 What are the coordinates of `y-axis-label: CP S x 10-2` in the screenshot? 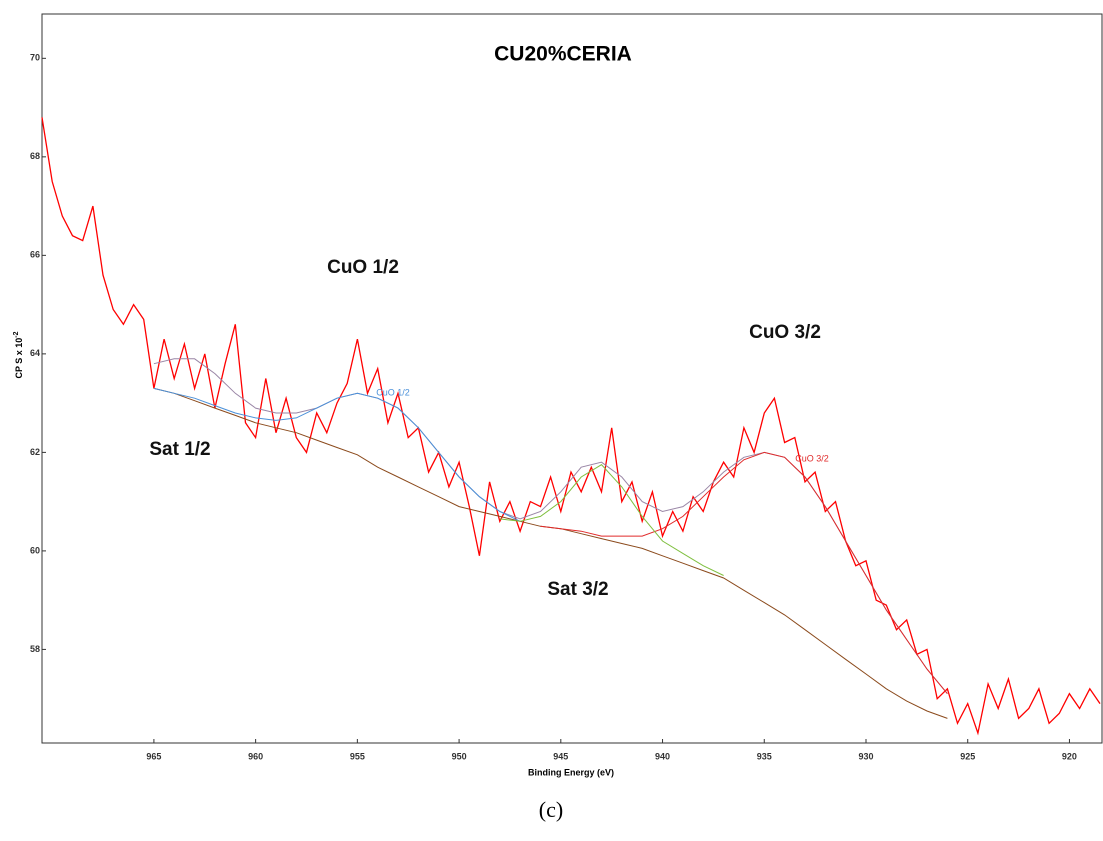 It's located at (19, 354).